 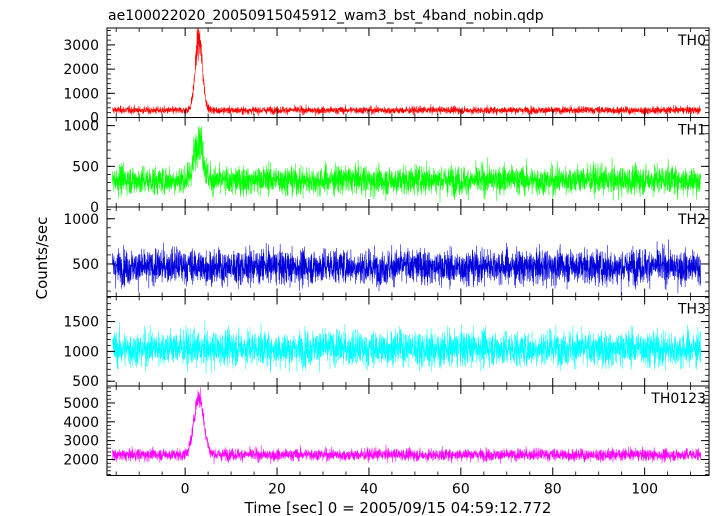 What do you see at coordinates (81, 404) in the screenshot?
I see `y-tick-label: 5000` at bounding box center [81, 404].